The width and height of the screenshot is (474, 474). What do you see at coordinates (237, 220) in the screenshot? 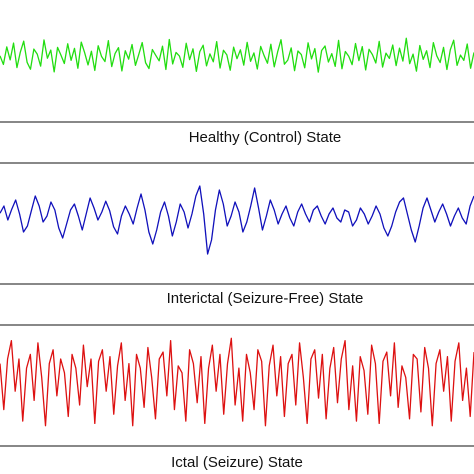
I see `interictal-eeg-trace` at bounding box center [237, 220].